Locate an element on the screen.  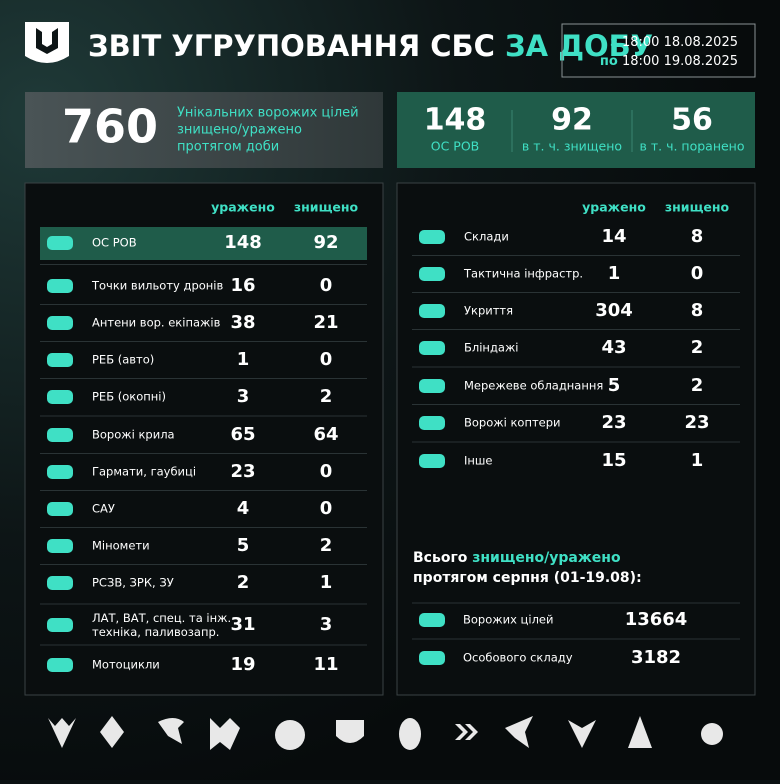
month-value: 13664 is located at coordinates (656, 619).